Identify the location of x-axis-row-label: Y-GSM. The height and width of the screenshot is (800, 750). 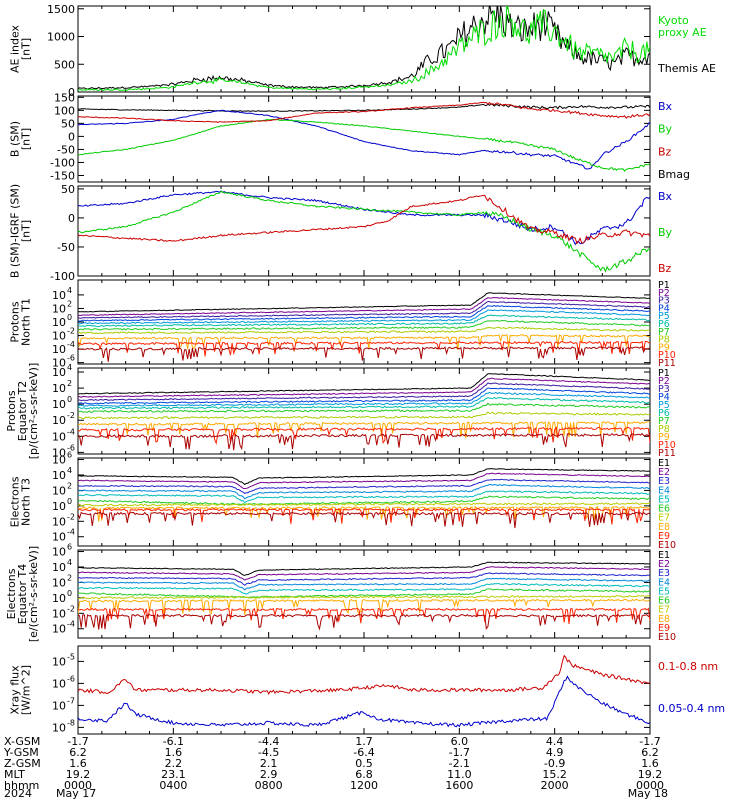
(21, 752).